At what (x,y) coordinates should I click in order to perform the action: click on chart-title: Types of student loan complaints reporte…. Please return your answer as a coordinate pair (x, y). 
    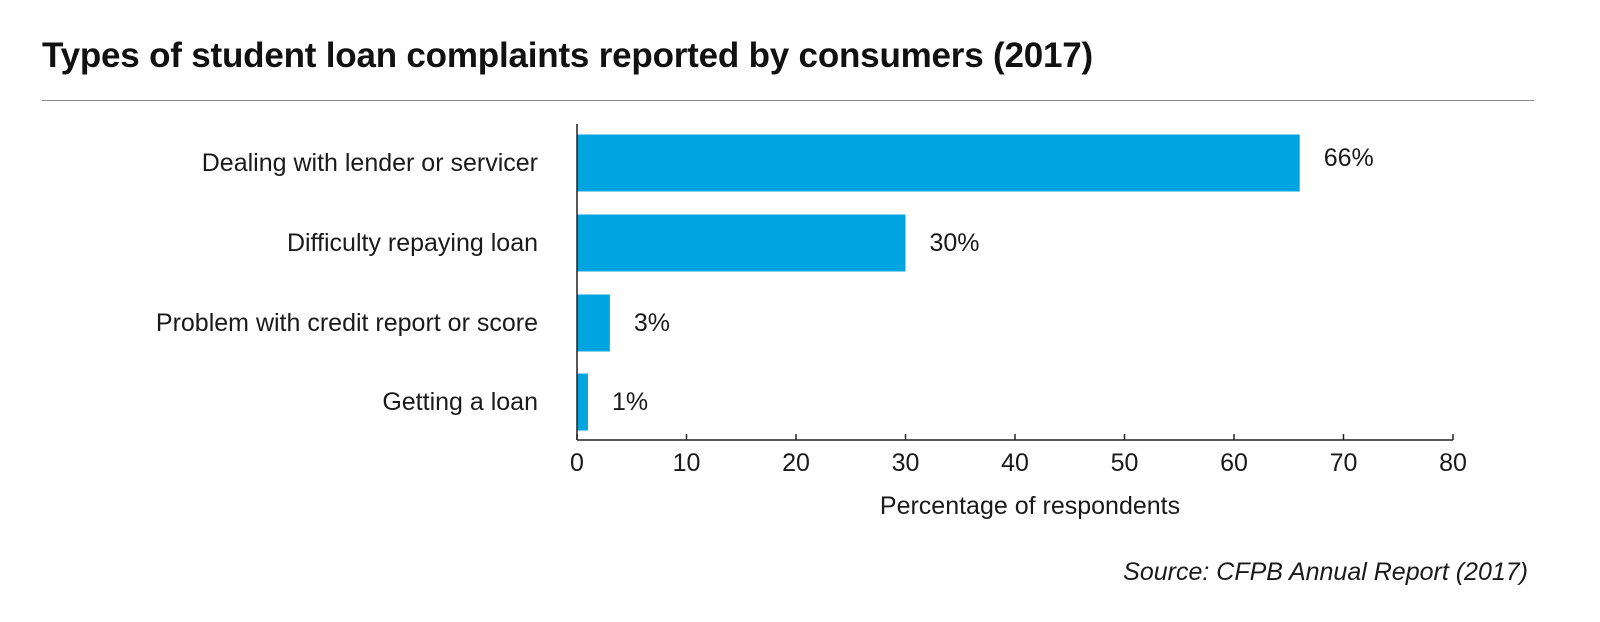
    Looking at the image, I should click on (567, 55).